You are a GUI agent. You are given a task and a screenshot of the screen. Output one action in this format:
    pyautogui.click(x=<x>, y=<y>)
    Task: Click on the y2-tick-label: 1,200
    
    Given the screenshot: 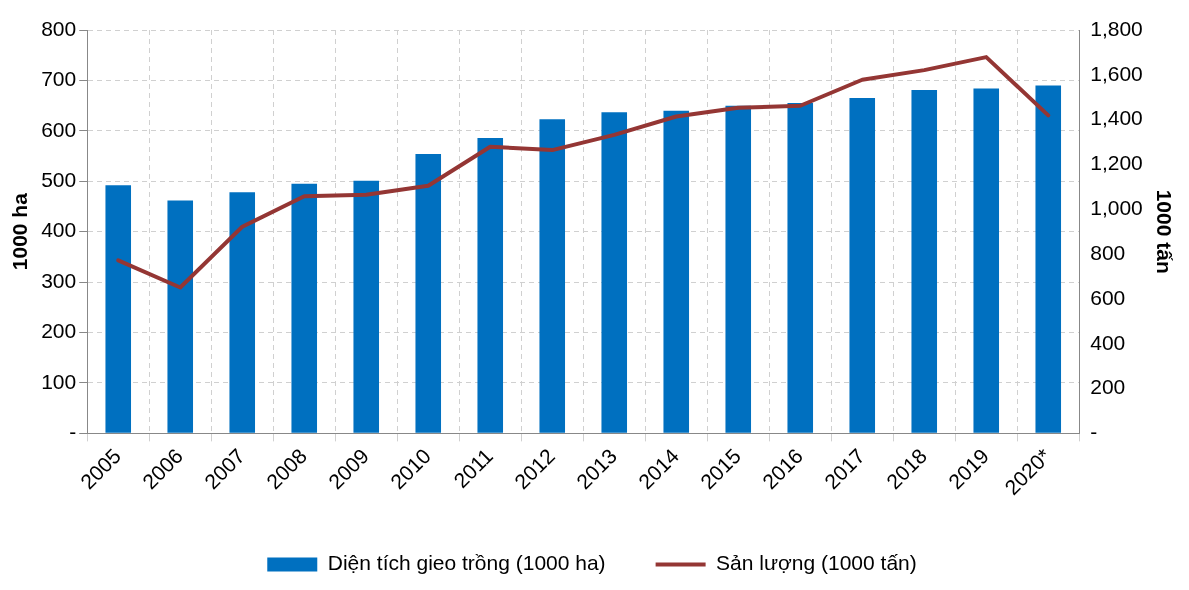 What is the action you would take?
    pyautogui.click(x=1116, y=163)
    